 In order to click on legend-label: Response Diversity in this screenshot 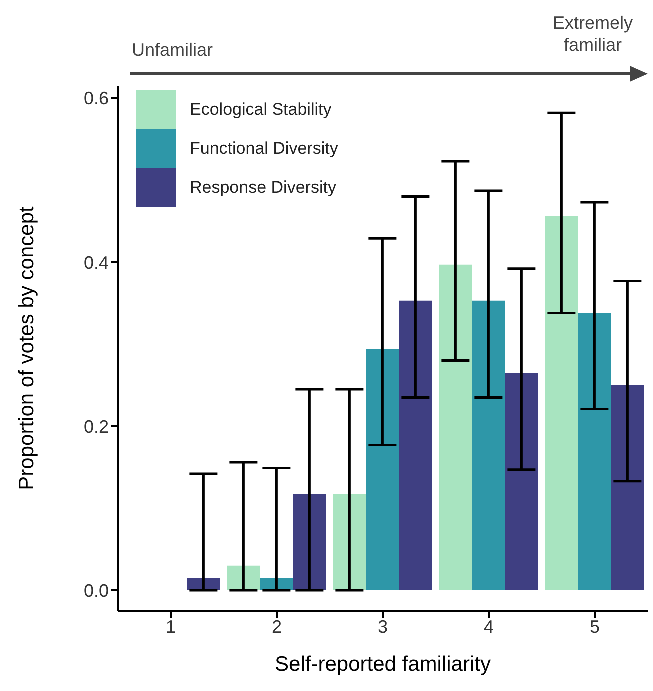, I will do `click(263, 188)`.